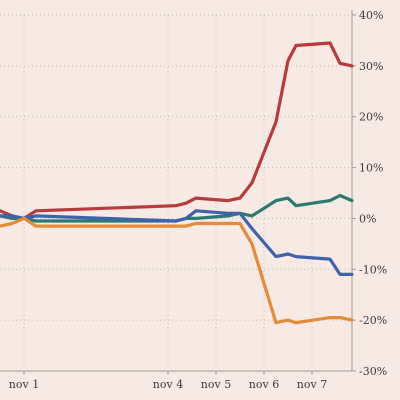 This screenshot has width=400, height=400. Describe the element at coordinates (216, 384) in the screenshot. I see `x-tick-label: nov 5` at that location.